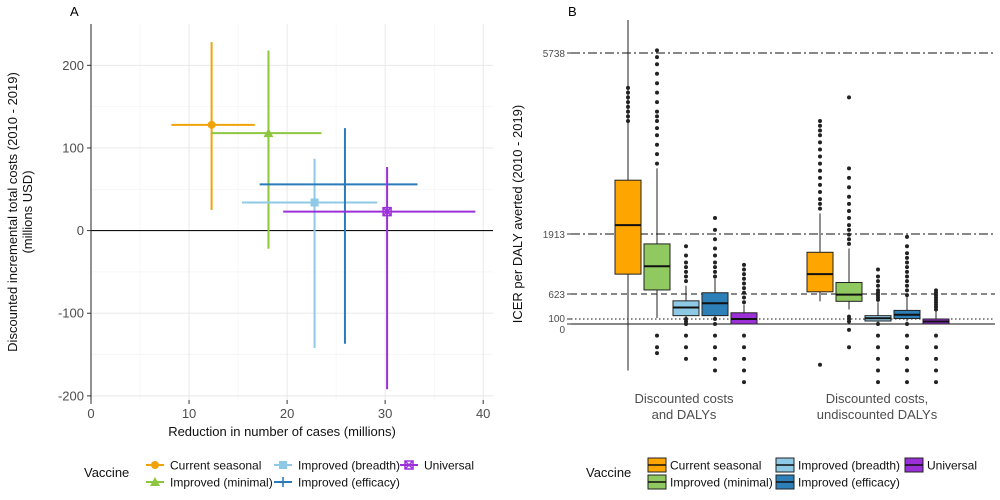  Describe the element at coordinates (837, 465) in the screenshot. I see `legend-item-2: Improved (breadth)` at that location.